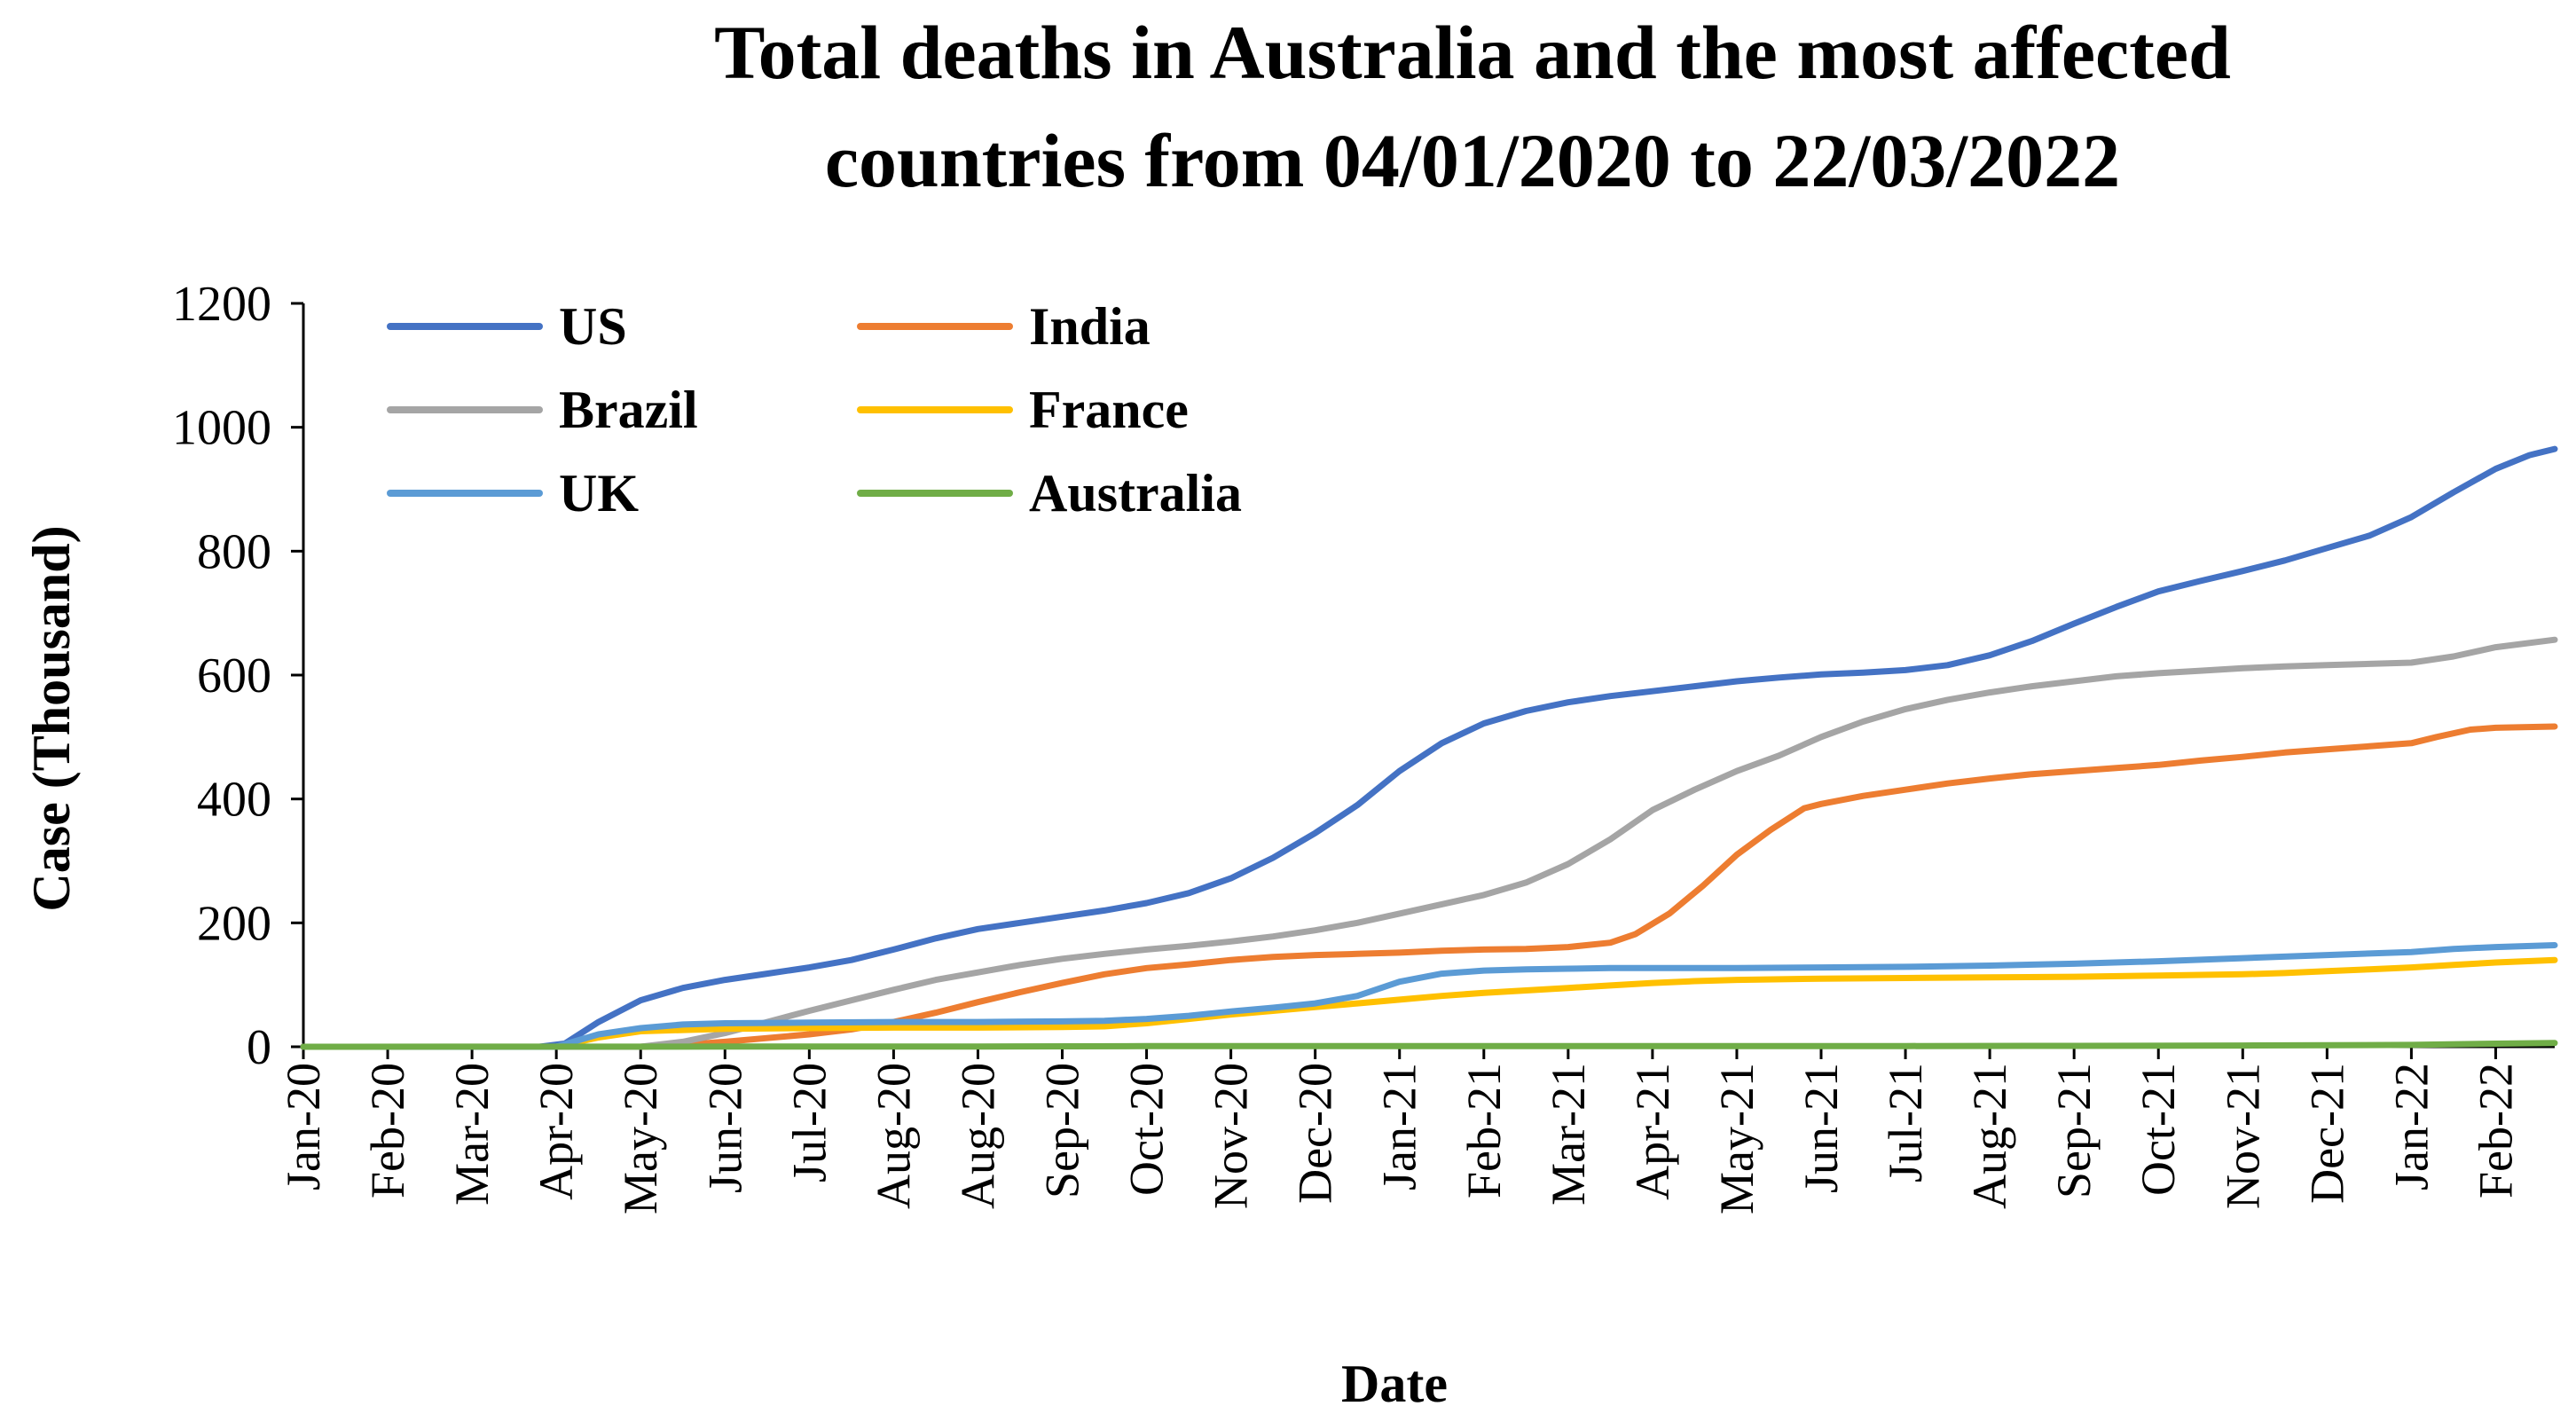  What do you see at coordinates (1905, 1122) in the screenshot?
I see `x-tick-label: Jul-21` at bounding box center [1905, 1122].